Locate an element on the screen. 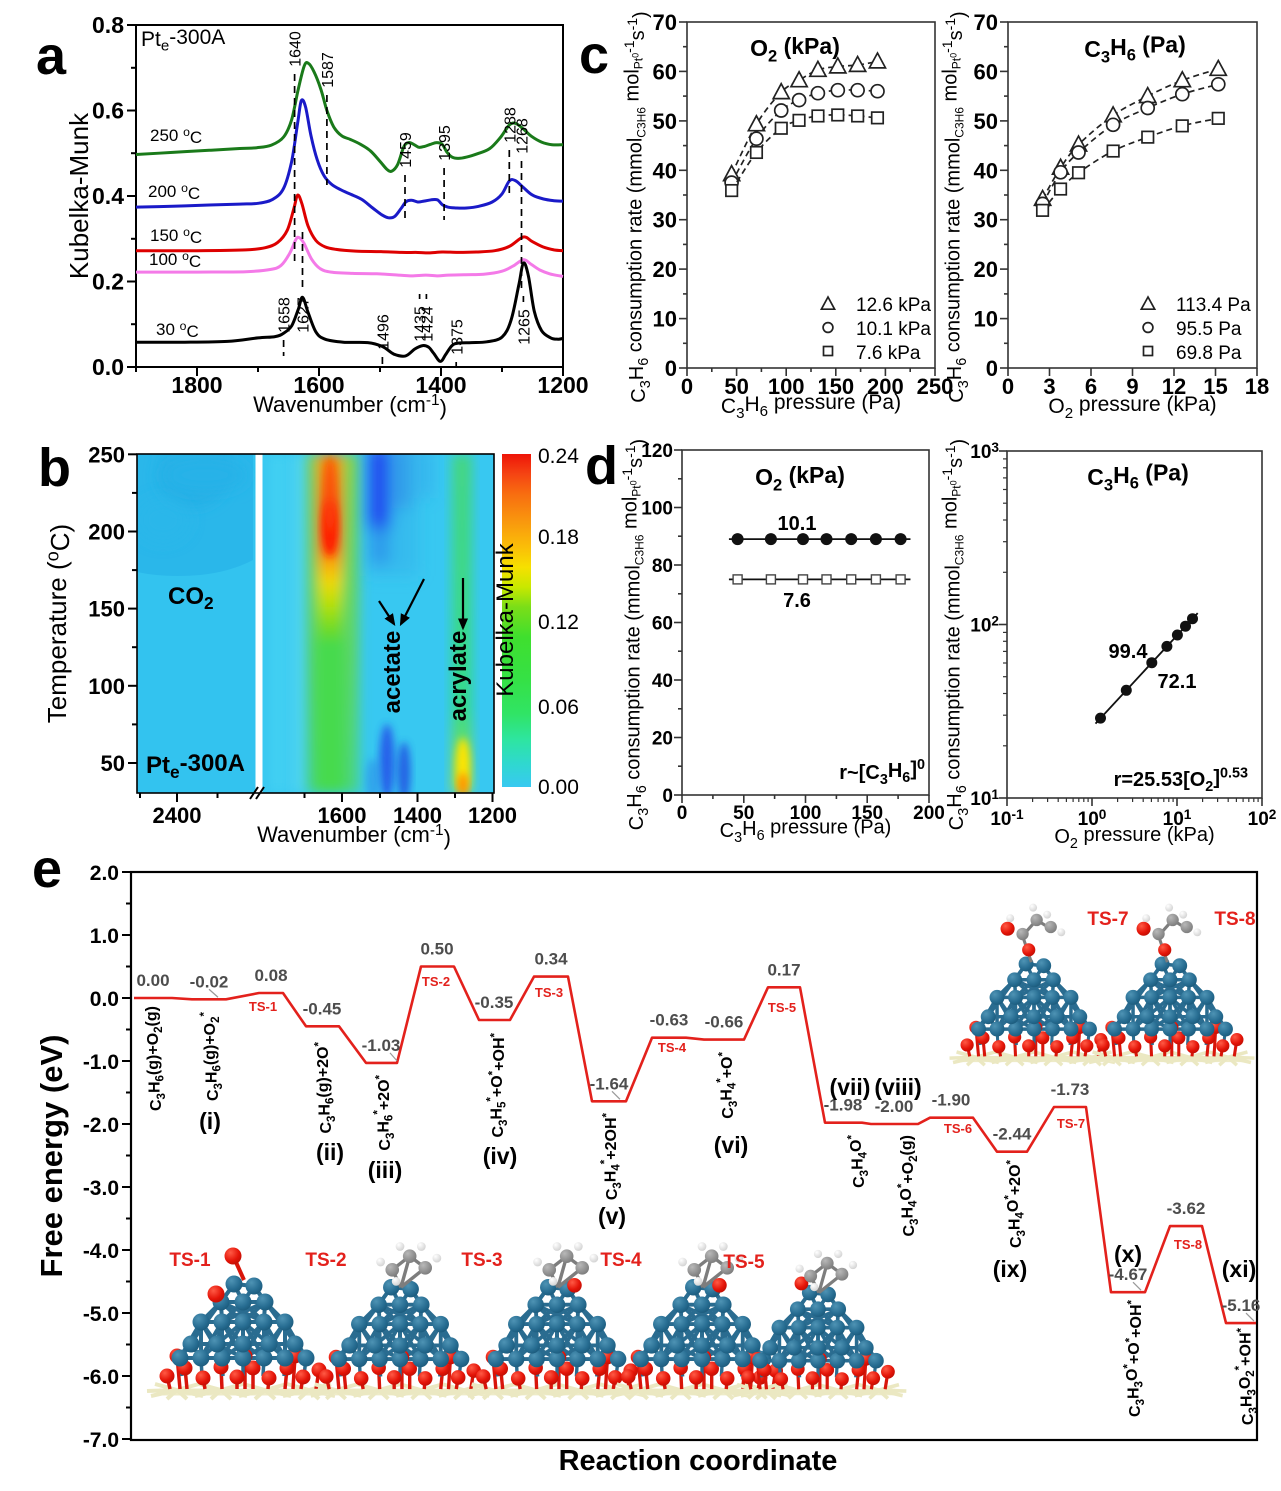 Image resolution: width=1281 pixels, height=1491 pixels. svg-text: acetate is located at coordinates (392, 672).